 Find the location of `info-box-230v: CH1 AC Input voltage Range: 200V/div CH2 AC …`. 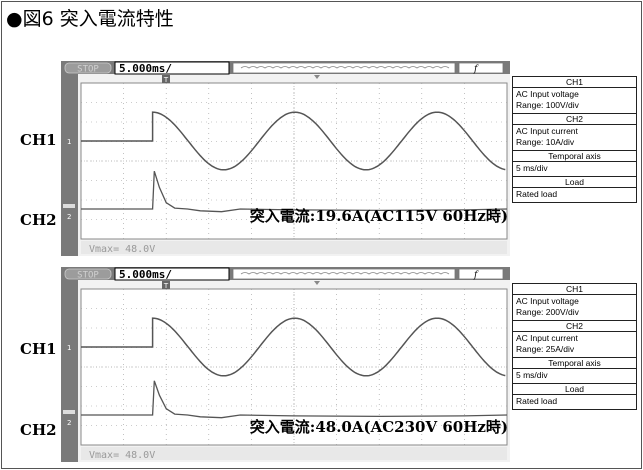

info-box-230v: CH1 AC Input voltage Range: 200V/div CH2 AC … is located at coordinates (574, 346).